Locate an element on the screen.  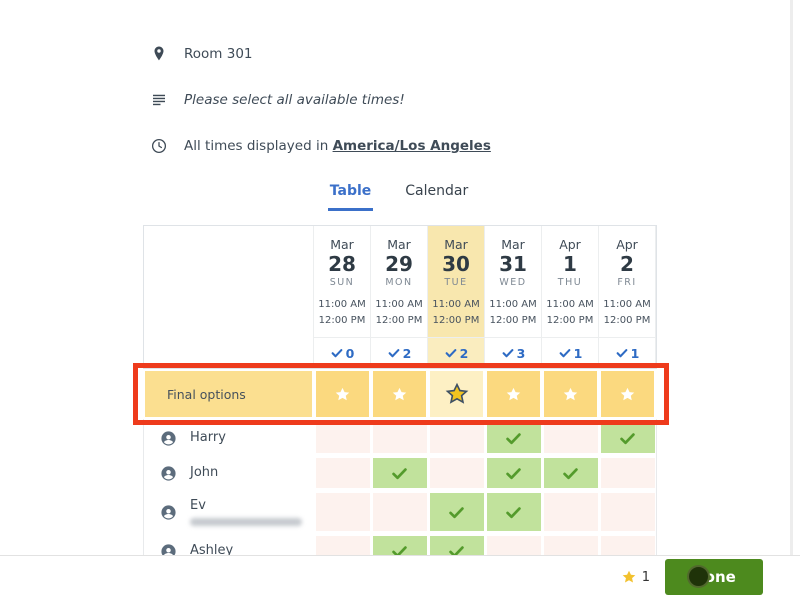
selected-star-count: 1 is located at coordinates (635, 577).